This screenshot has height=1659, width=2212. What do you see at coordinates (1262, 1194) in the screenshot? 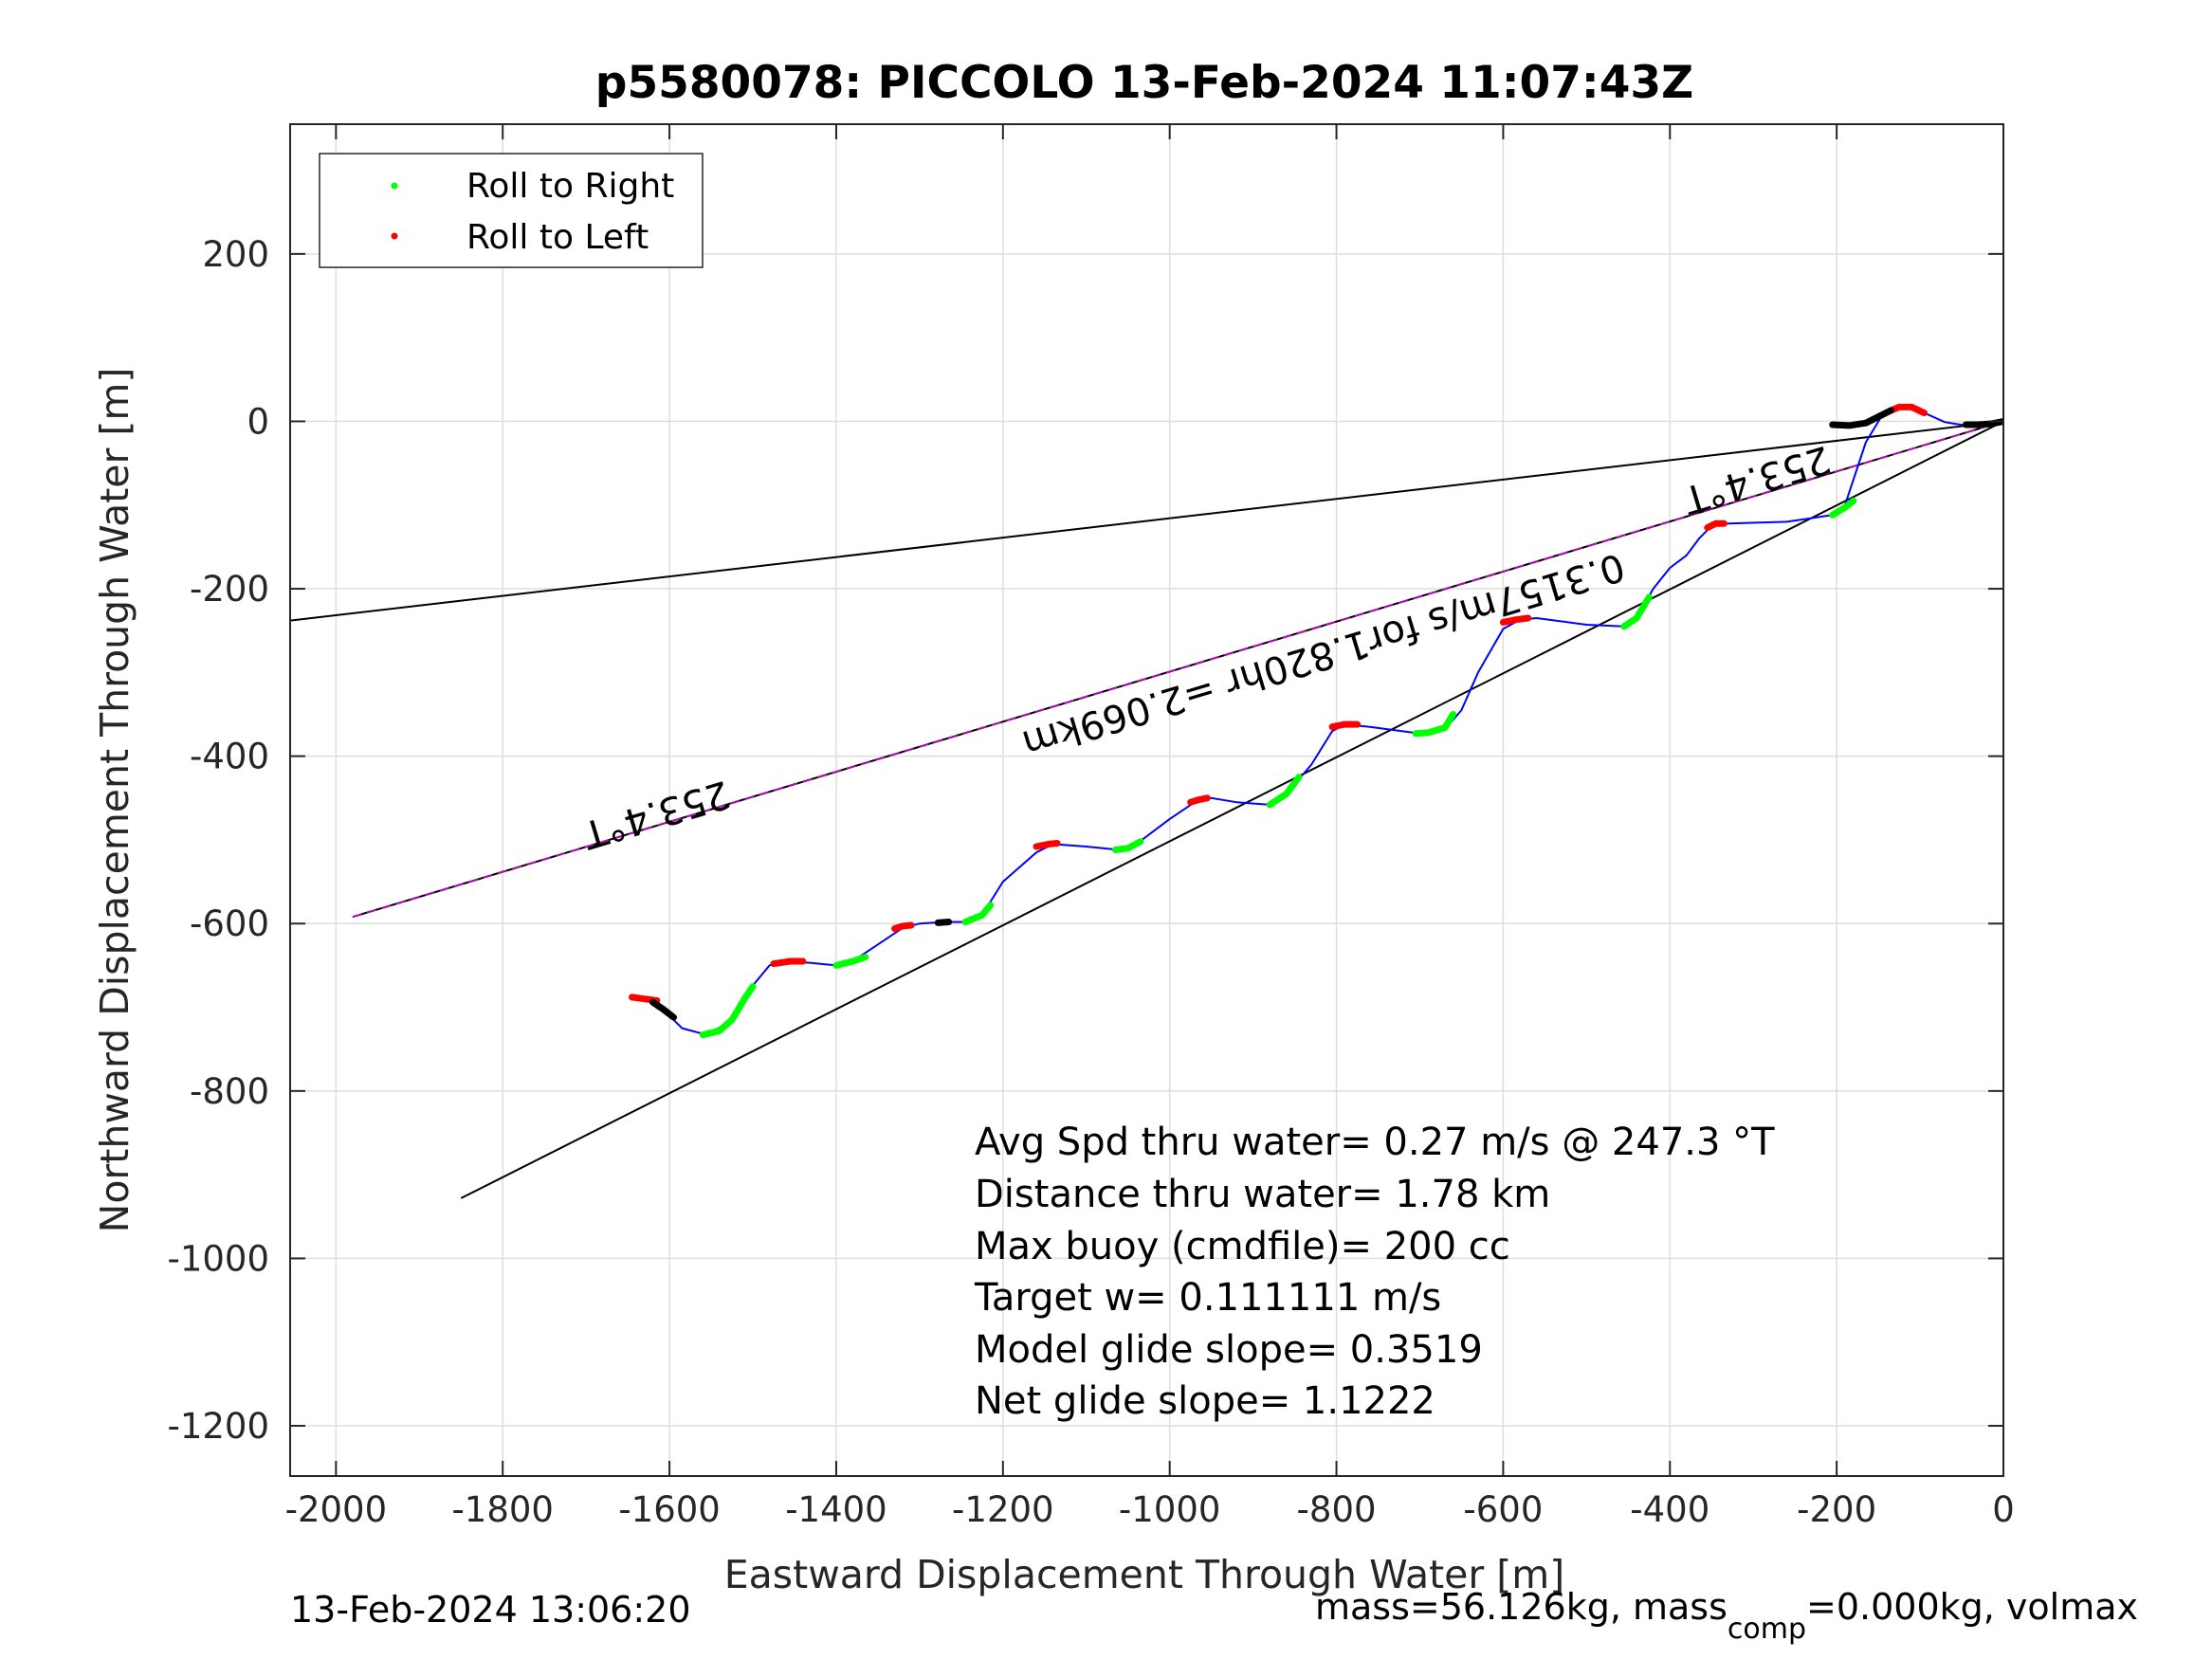
I see `stat-distance: Distance thru water= 1.78 km` at bounding box center [1262, 1194].